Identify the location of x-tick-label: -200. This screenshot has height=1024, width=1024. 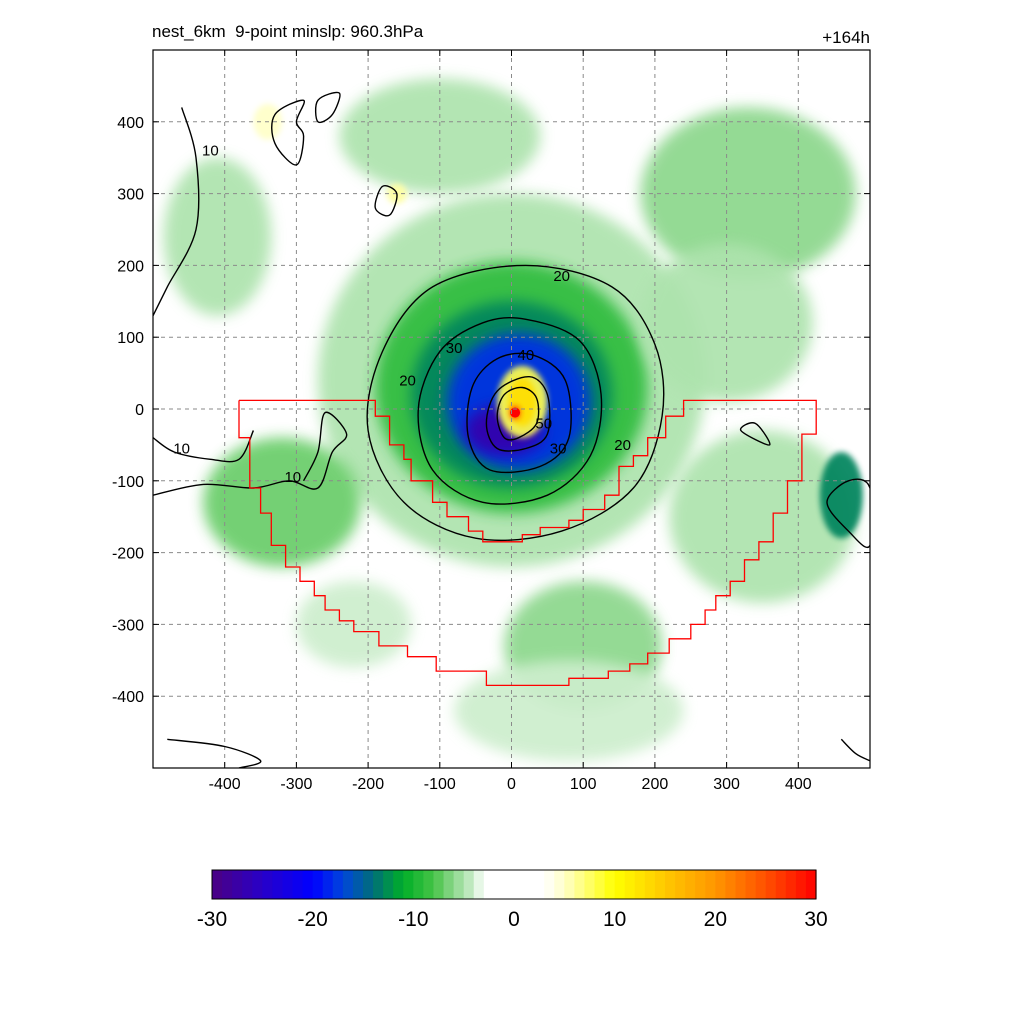
(368, 784).